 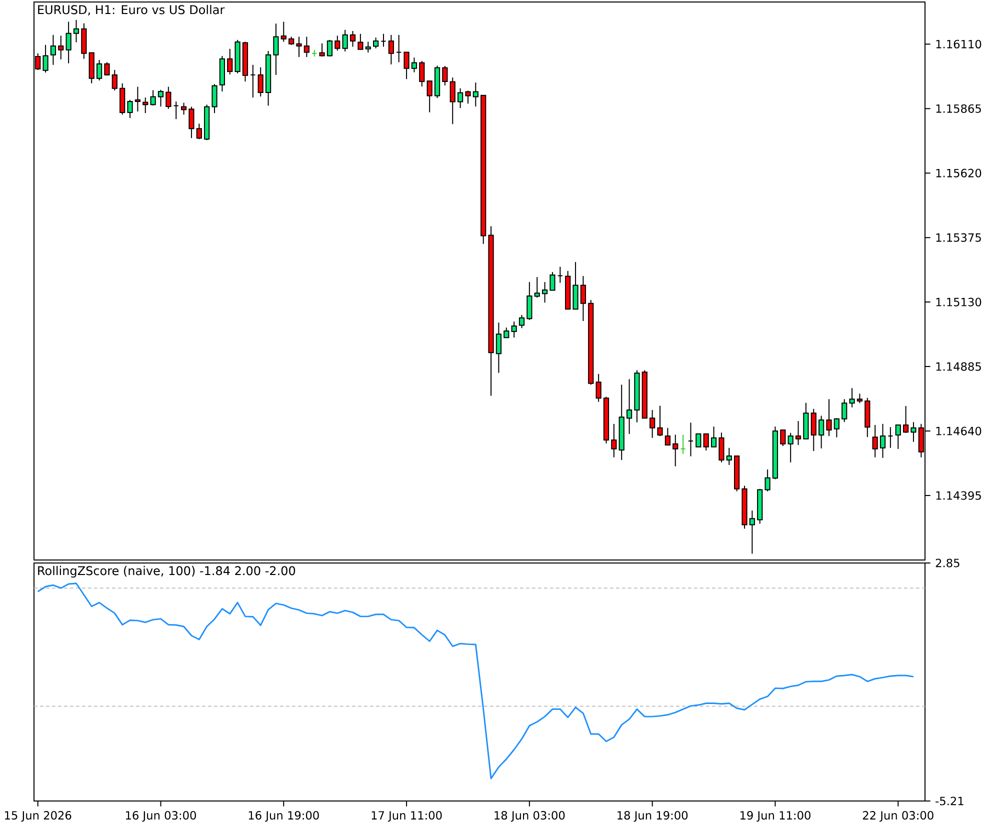 What do you see at coordinates (958, 237) in the screenshot?
I see `y-tick-label: 1.15375` at bounding box center [958, 237].